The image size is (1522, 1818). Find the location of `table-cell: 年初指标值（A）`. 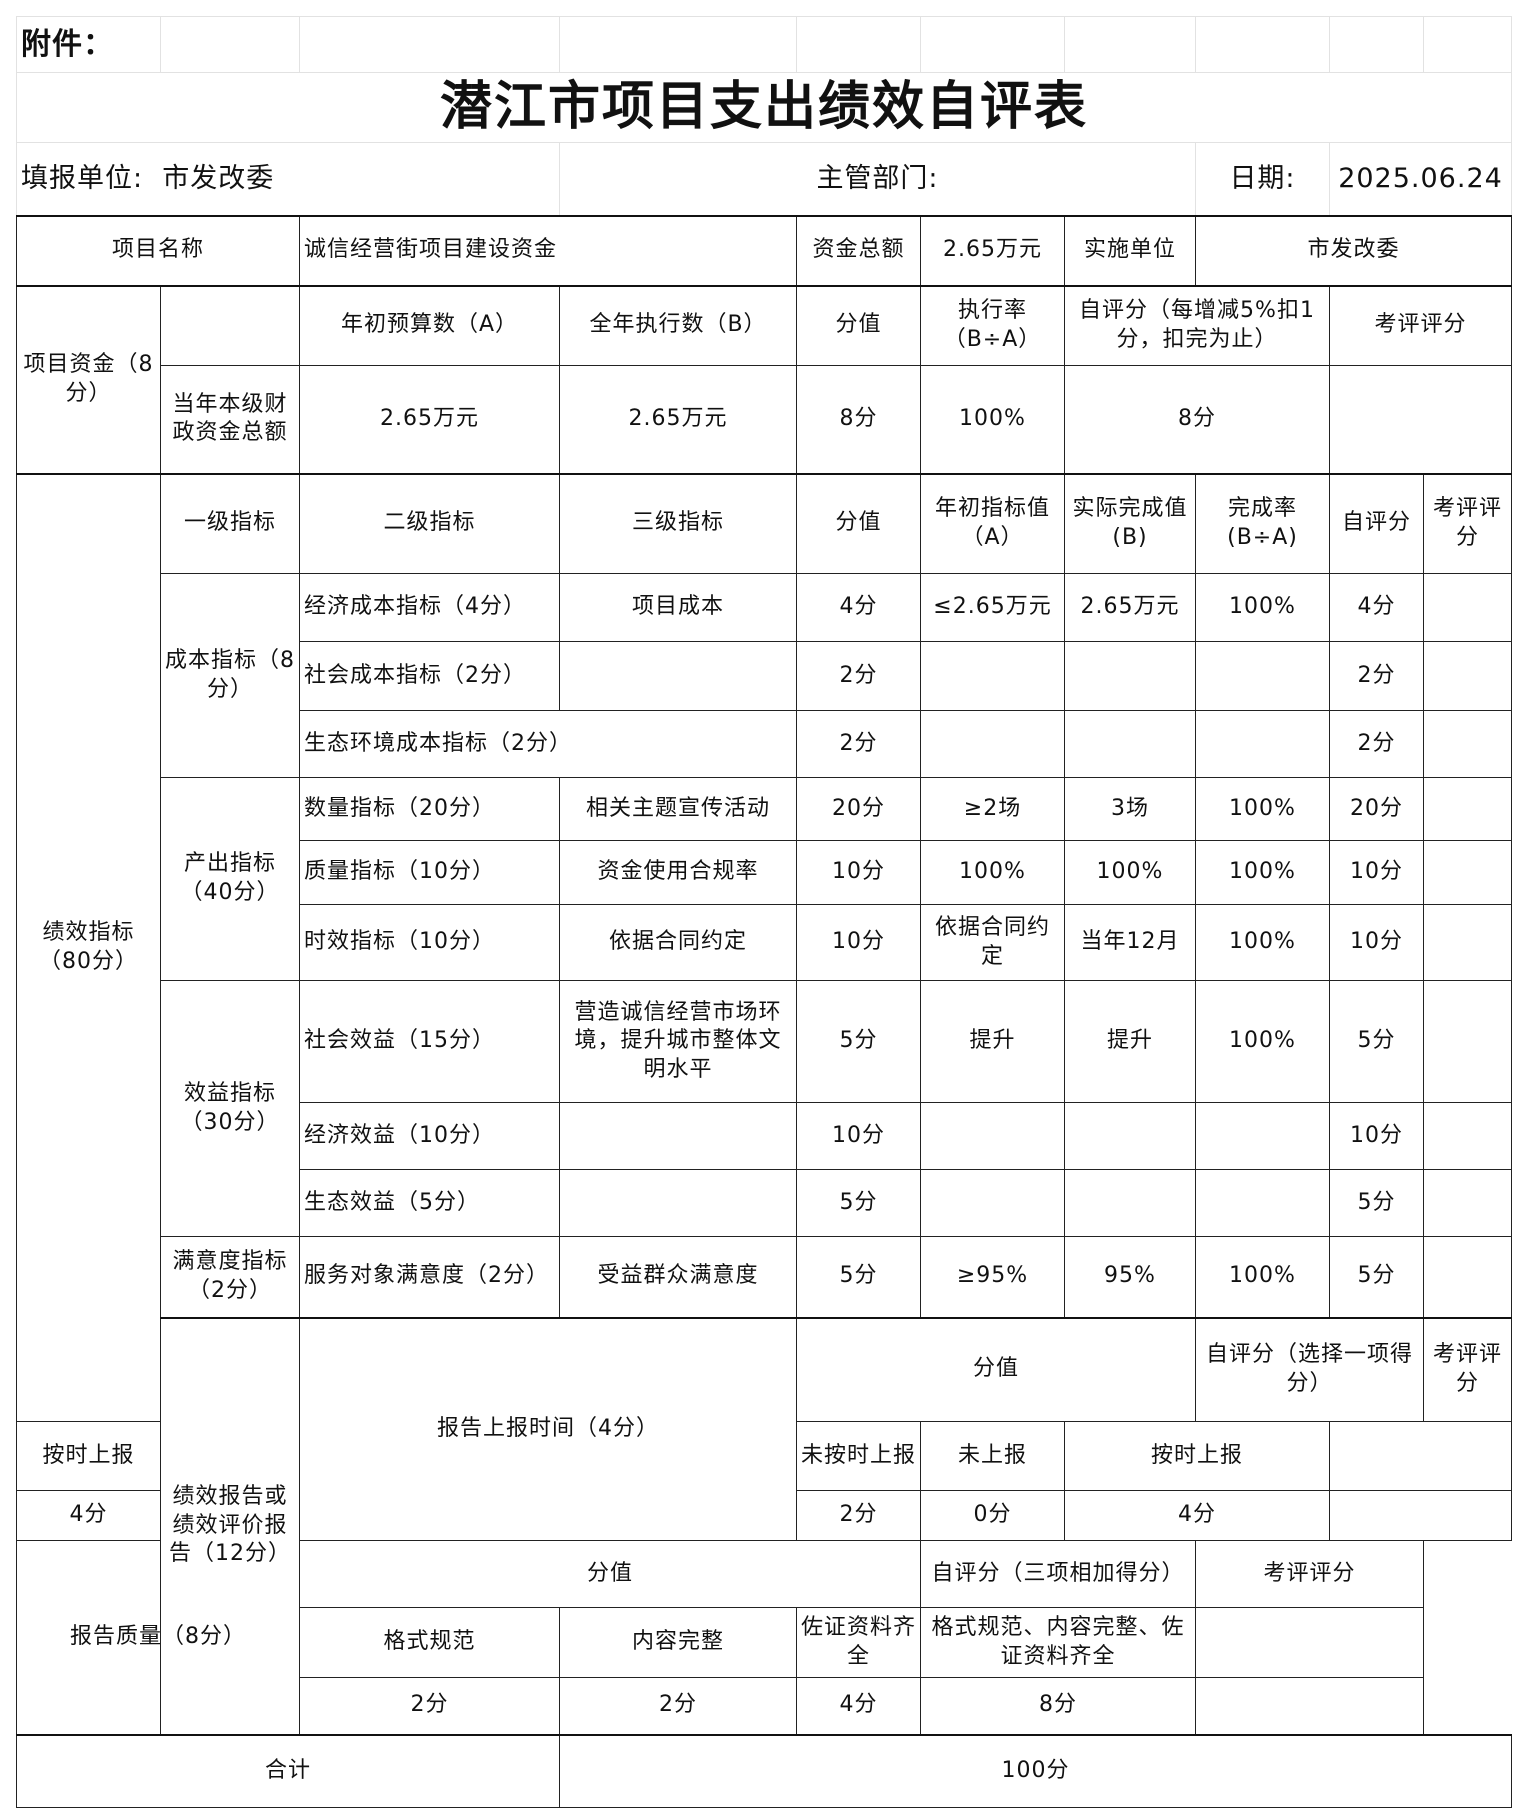

table-cell: 年初指标值（A） is located at coordinates (992, 523).